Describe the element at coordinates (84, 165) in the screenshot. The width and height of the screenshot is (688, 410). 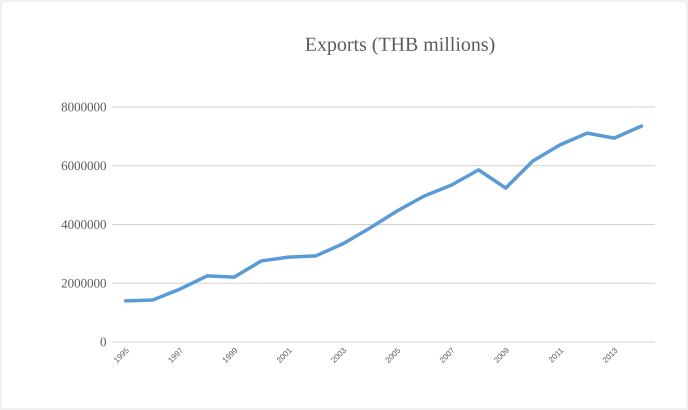
I see `y-tick-label: 6000000` at that location.